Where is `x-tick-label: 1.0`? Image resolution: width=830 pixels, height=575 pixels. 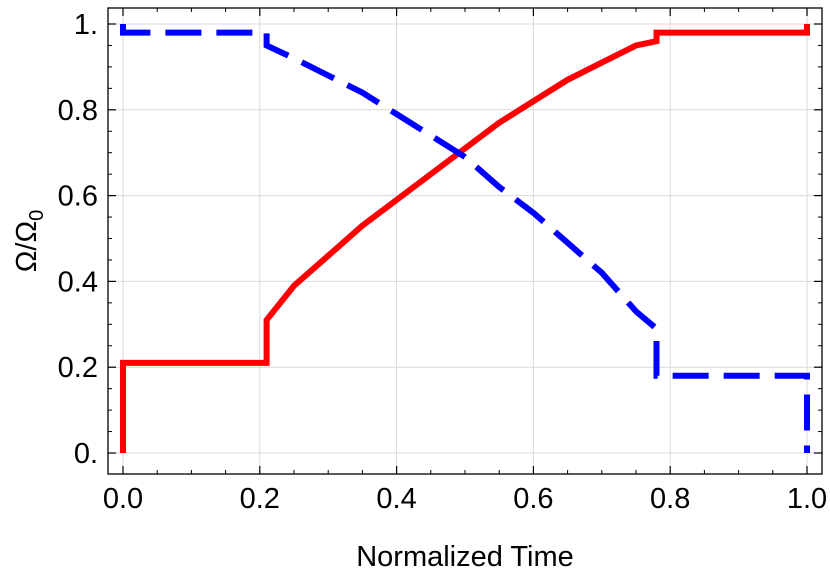
x-tick-label: 1.0 is located at coordinates (807, 499).